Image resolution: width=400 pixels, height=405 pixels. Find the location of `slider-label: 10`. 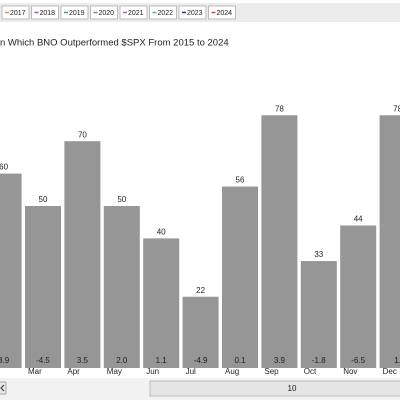

slider-label: 10 is located at coordinates (292, 388).